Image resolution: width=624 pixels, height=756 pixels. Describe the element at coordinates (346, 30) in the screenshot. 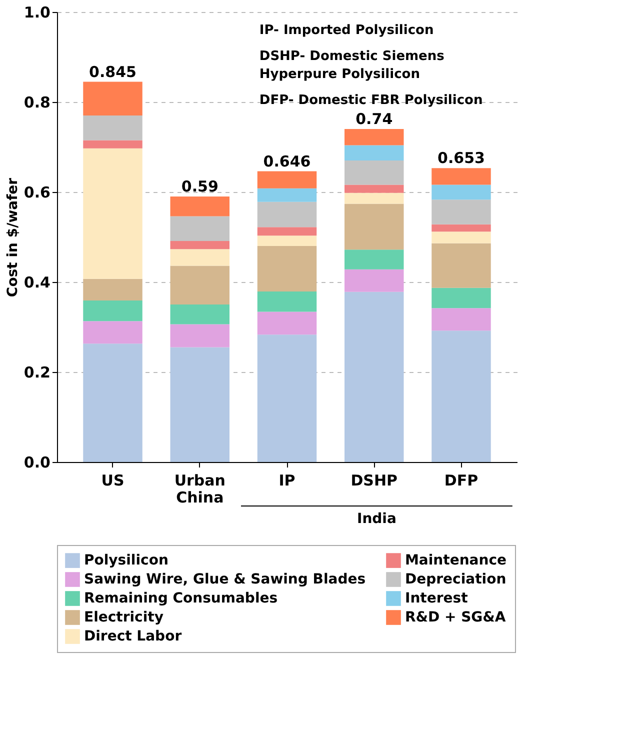

I see `annotation: IP- Imported Polysilicon` at that location.